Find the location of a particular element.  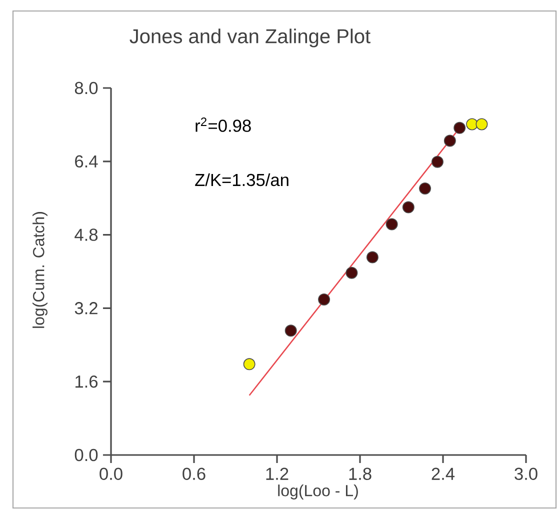

y-tick-label: 4.8 is located at coordinates (86, 234).